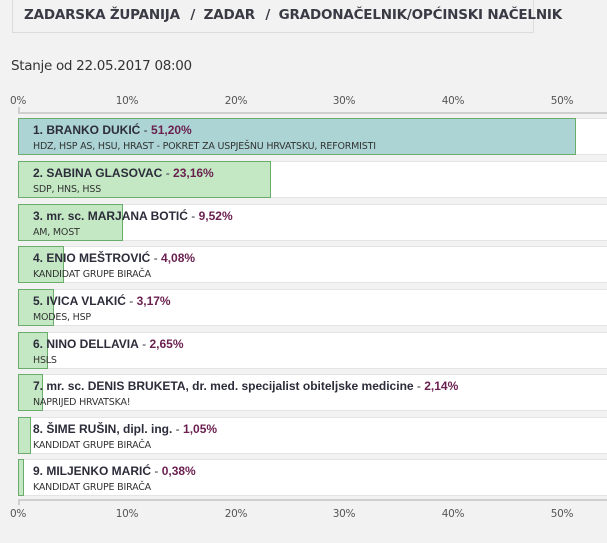 The height and width of the screenshot is (543, 607). I want to click on candidate-name: 4. ENIO MEŠTROVIĆ, so click(92, 258).